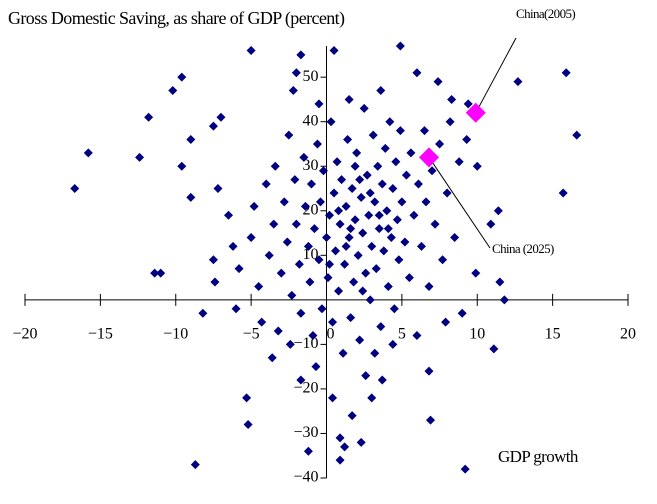 This screenshot has width=657, height=504. Describe the element at coordinates (100, 334) in the screenshot. I see `x-tick-label: −15` at that location.